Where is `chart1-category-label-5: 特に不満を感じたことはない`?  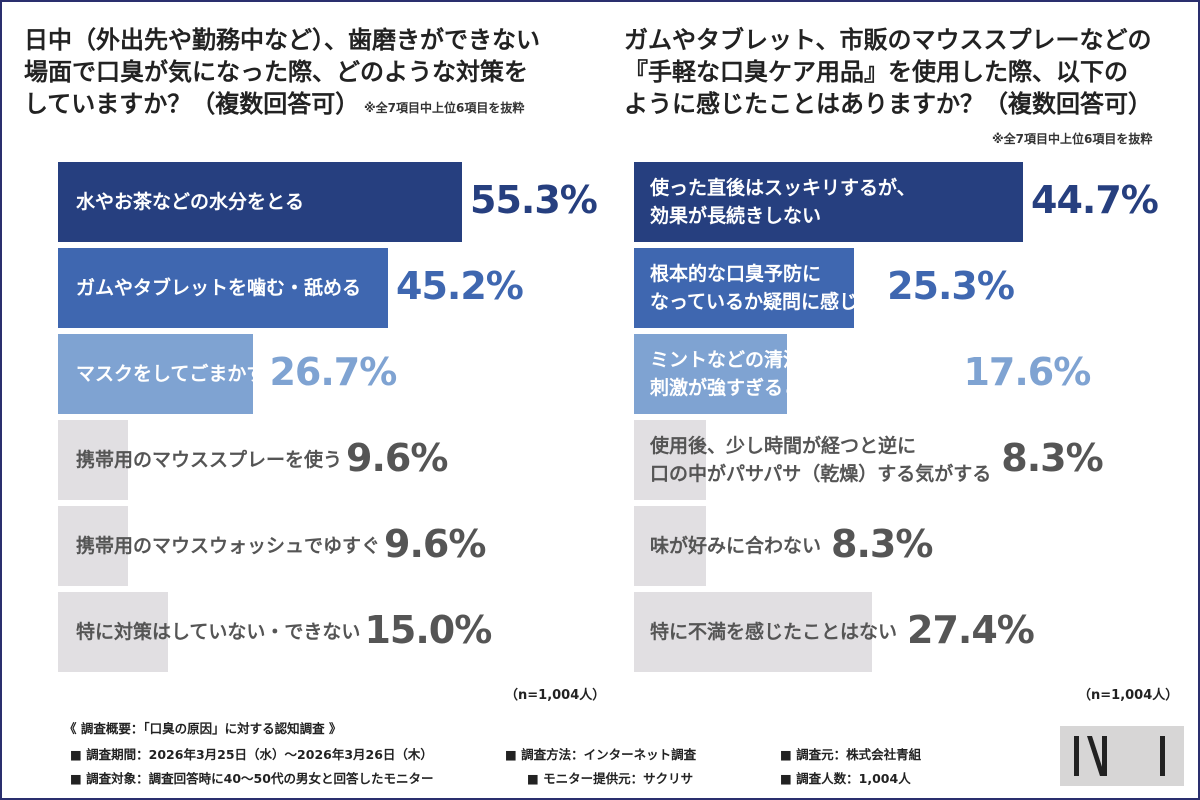
chart1-category-label-5: 特に不満を感じたことはない is located at coordinates (774, 632).